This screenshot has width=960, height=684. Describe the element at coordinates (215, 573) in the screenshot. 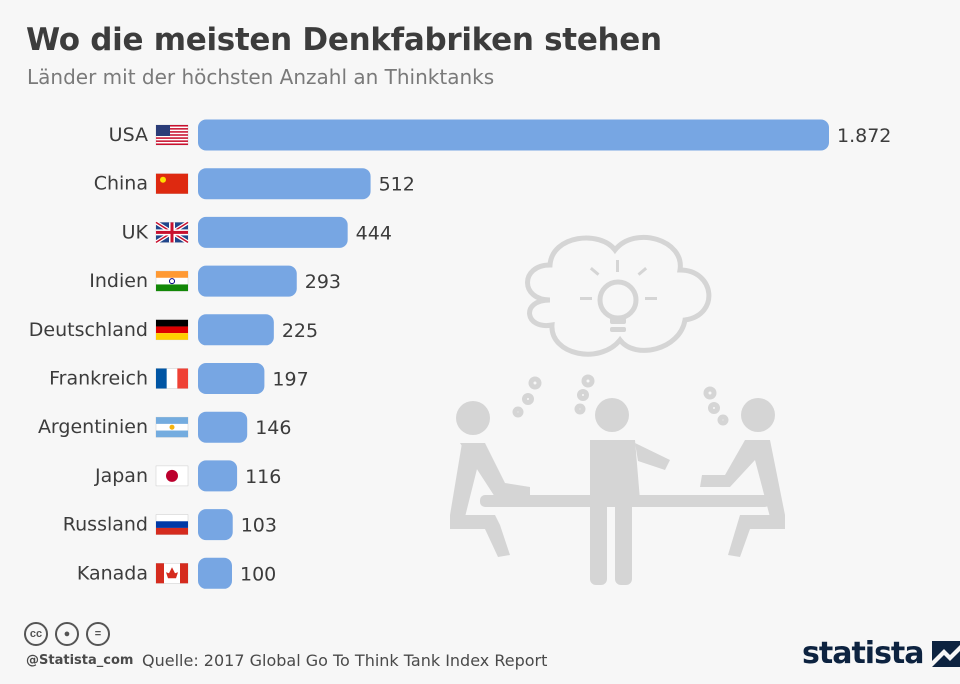

I see `bar-kanada` at that location.